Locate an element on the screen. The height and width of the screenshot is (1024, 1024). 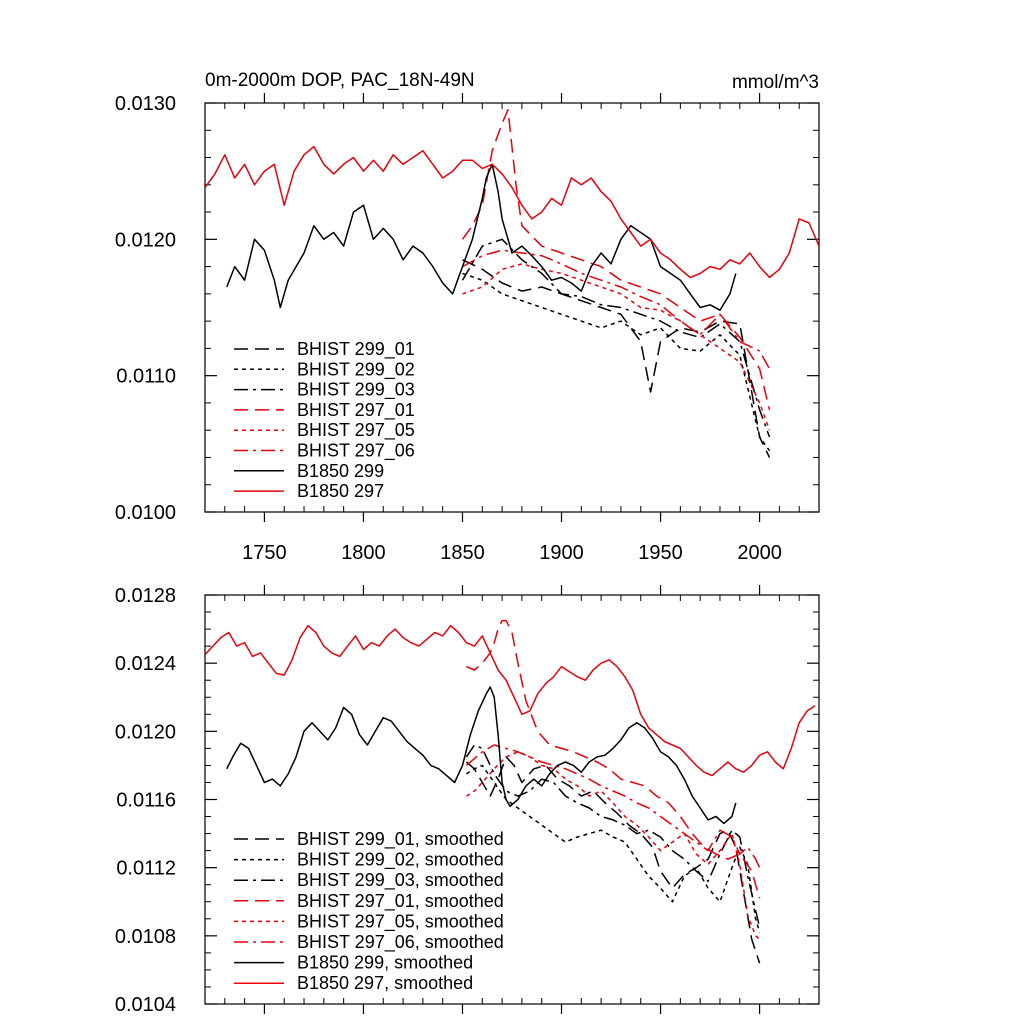
legend-label: B1850 299 is located at coordinates (340, 471).